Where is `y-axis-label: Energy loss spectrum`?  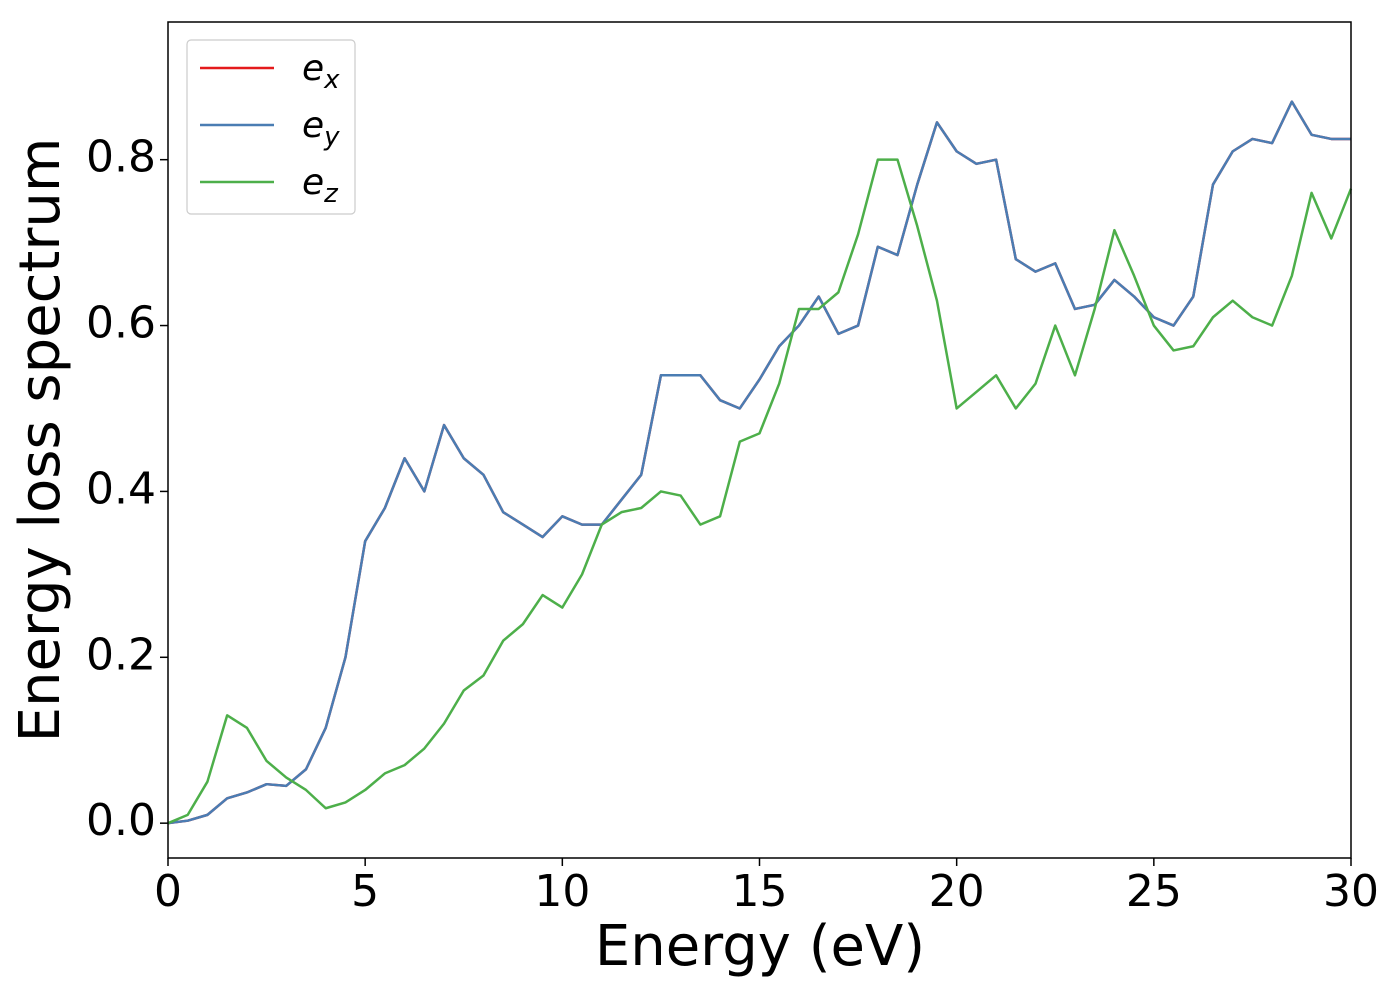
y-axis-label: Energy loss spectrum is located at coordinates (40, 440).